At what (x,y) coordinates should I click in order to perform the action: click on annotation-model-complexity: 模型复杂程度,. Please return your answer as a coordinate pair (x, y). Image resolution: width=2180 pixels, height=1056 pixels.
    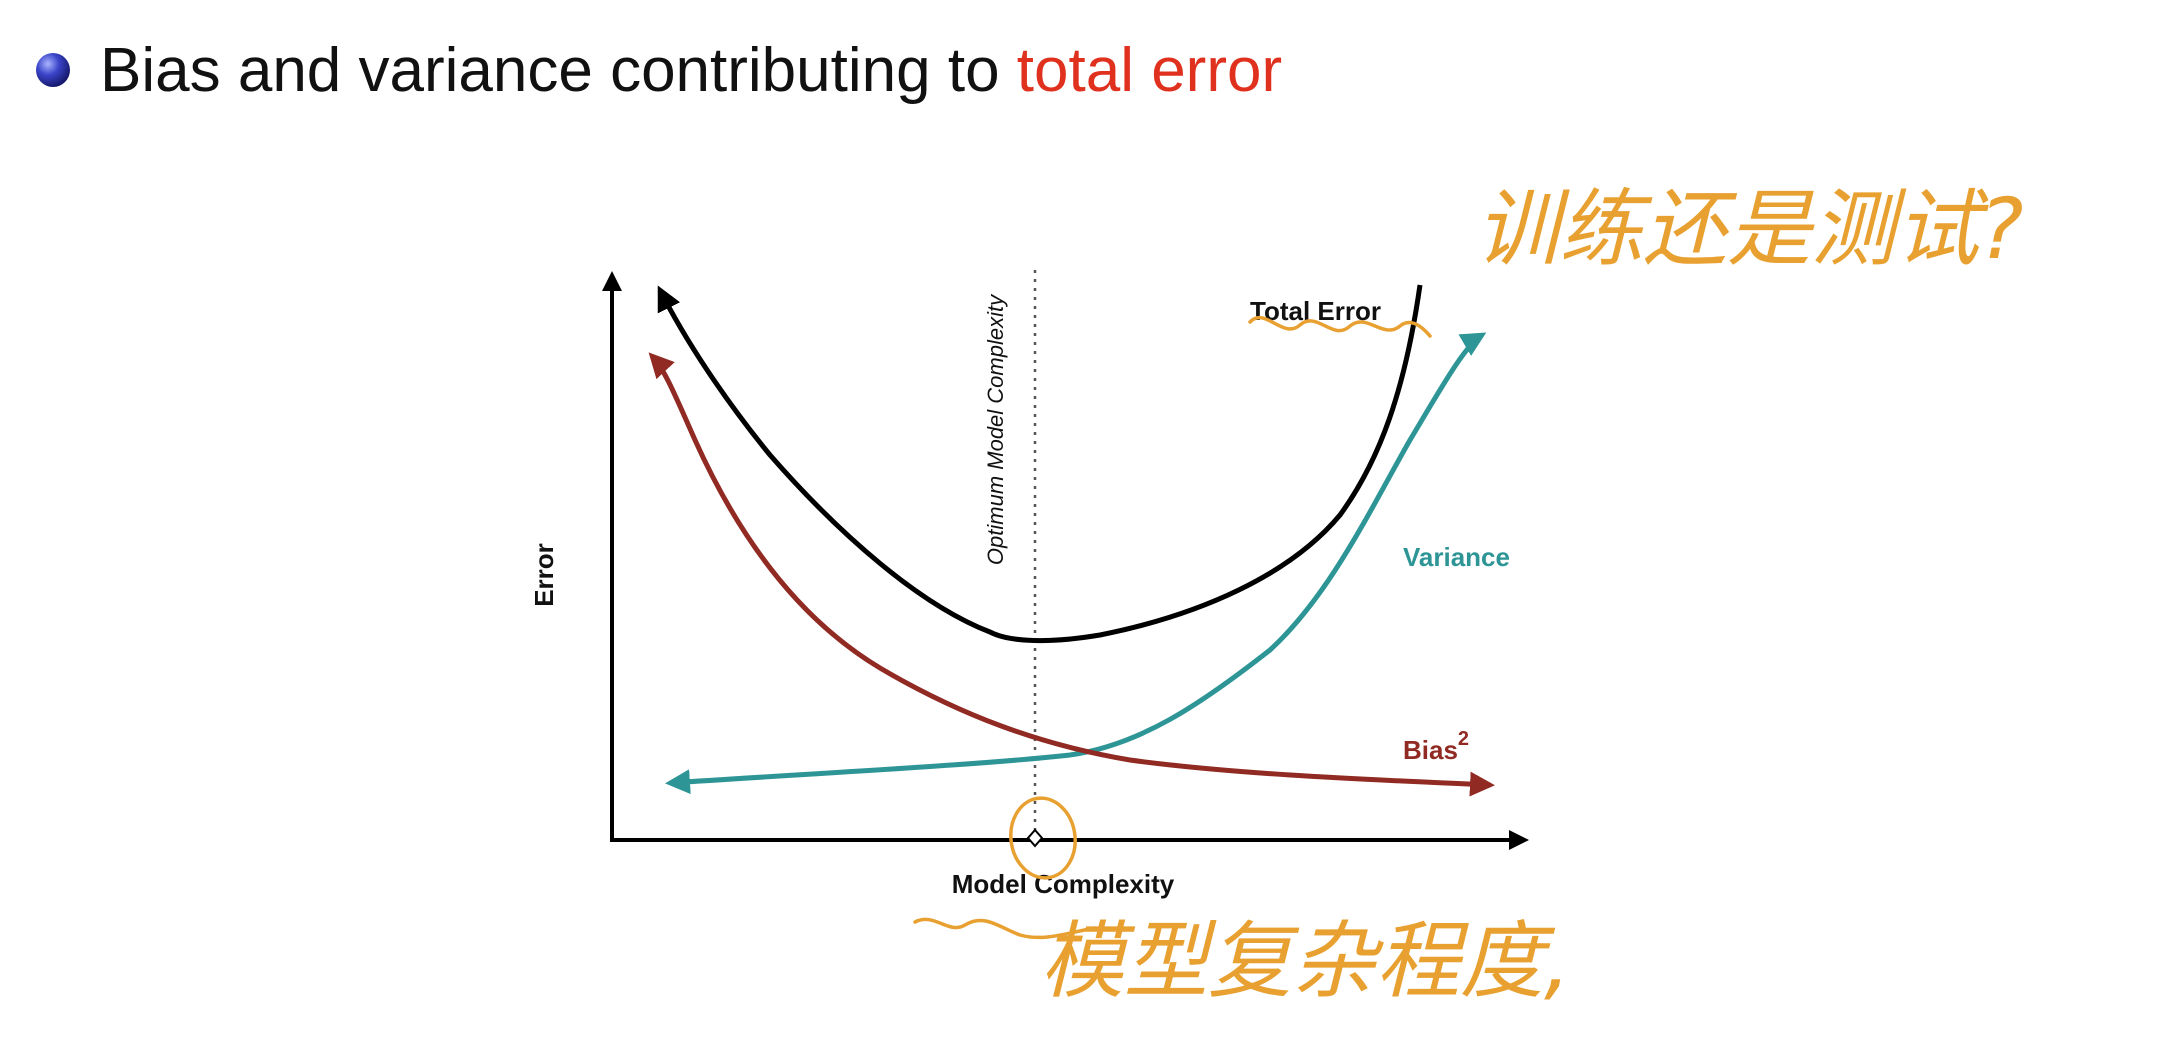
    Looking at the image, I should click on (1305, 961).